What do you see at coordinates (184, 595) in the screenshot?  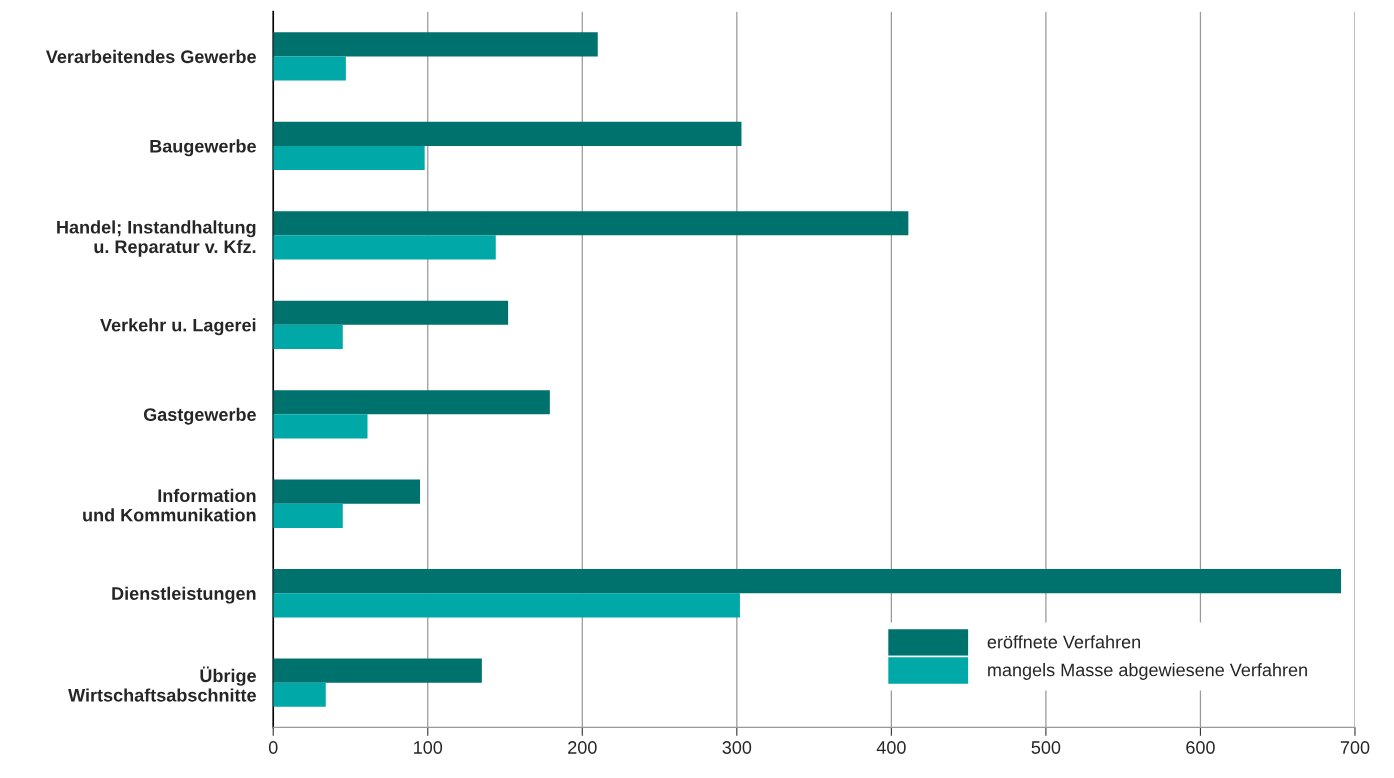 I see `y-tick-label: Dienstleistungen` at bounding box center [184, 595].